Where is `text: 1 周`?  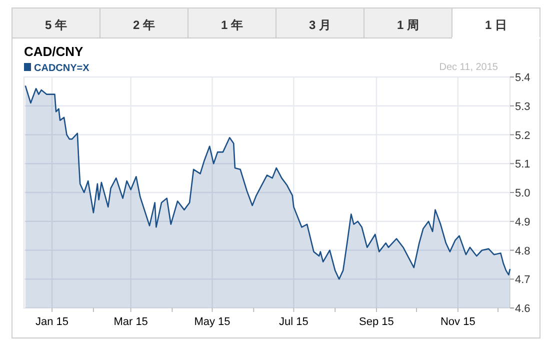
text: 1 周 is located at coordinates (408, 25).